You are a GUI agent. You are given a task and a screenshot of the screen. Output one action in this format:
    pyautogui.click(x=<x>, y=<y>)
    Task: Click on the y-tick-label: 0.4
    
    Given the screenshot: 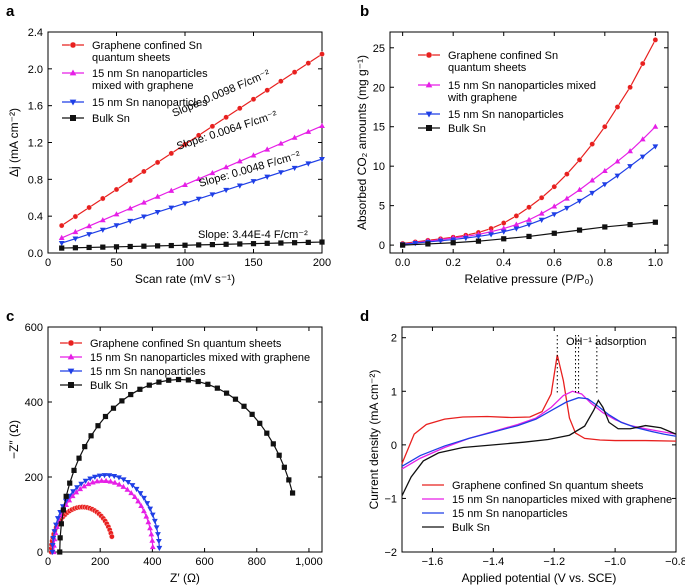 What is the action you would take?
    pyautogui.click(x=35, y=217)
    